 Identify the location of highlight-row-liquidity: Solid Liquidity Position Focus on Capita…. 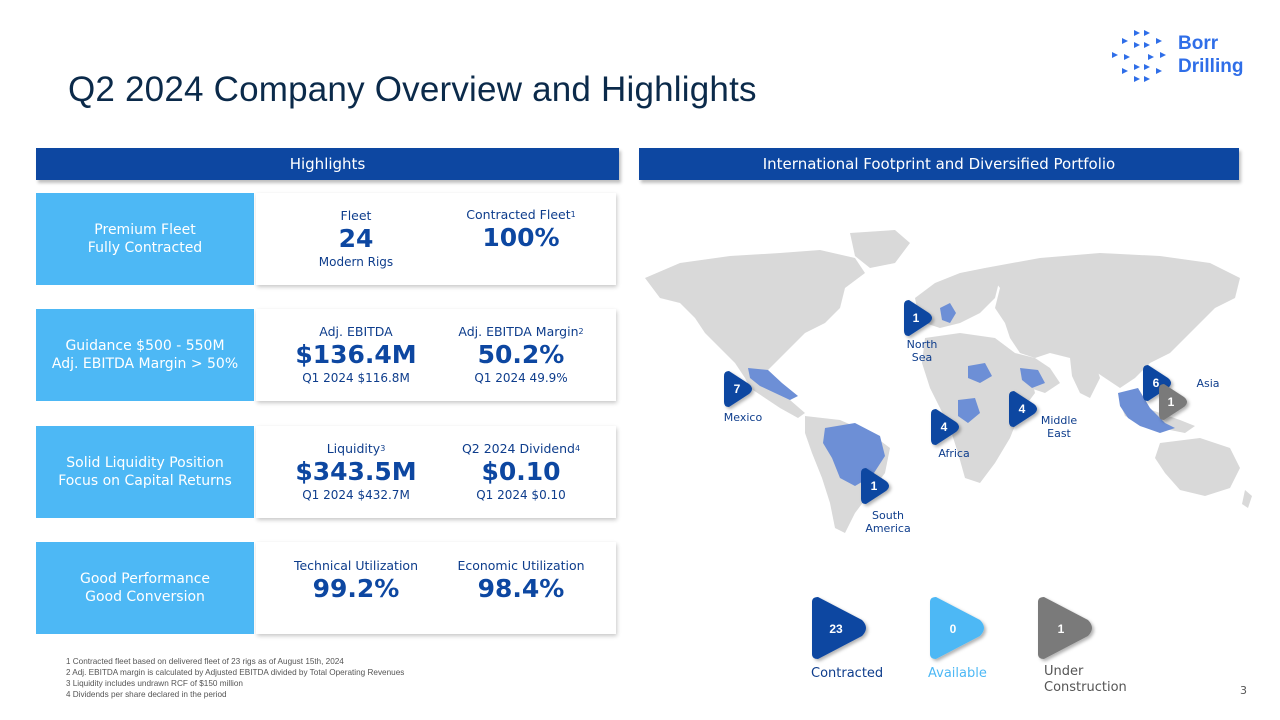
(326, 472).